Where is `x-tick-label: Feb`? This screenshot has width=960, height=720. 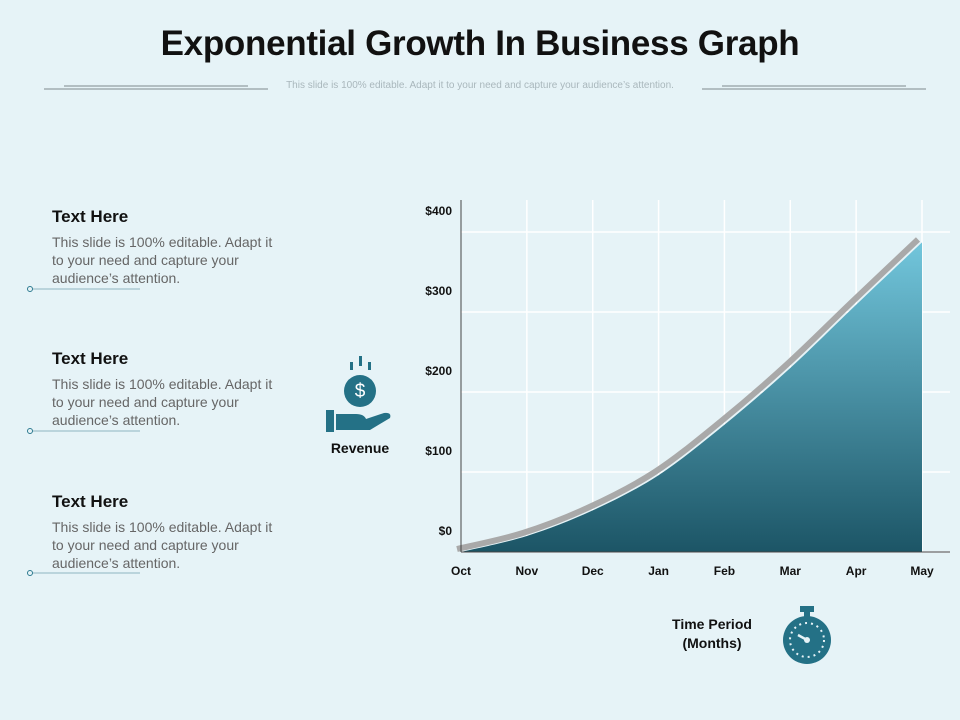 x-tick-label: Feb is located at coordinates (724, 571).